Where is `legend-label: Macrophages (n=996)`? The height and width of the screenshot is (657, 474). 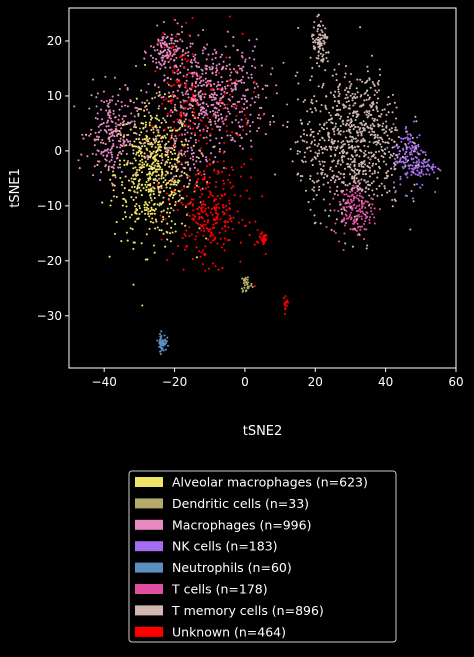 legend-label: Macrophages (n=996) is located at coordinates (241, 524).